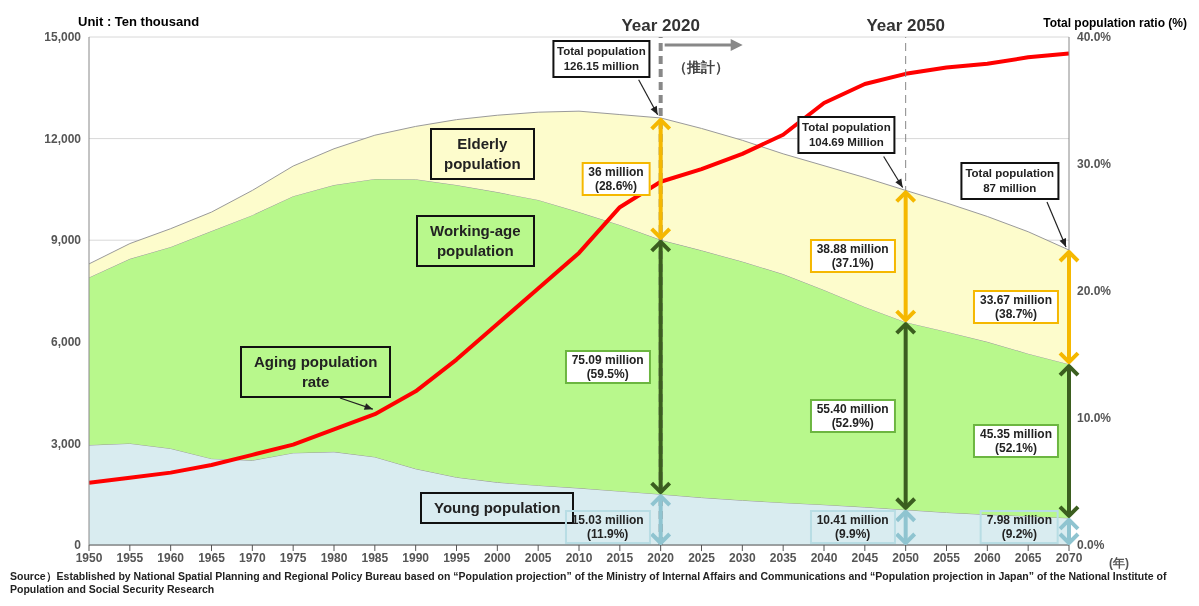  I want to click on annotation: Total population 104.69 Million, so click(846, 135).